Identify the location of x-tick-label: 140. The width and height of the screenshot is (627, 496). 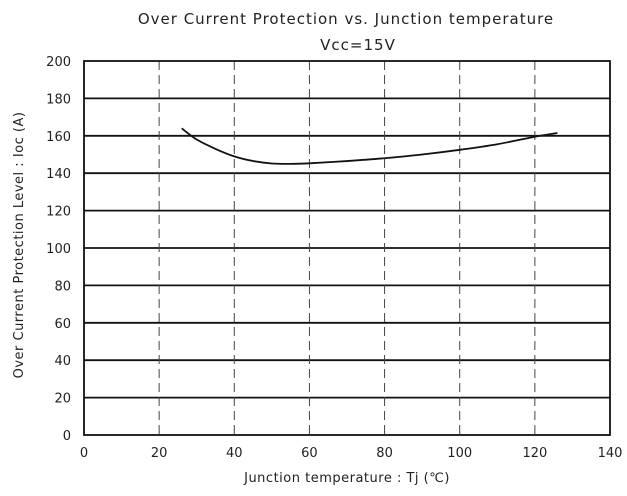
(610, 453).